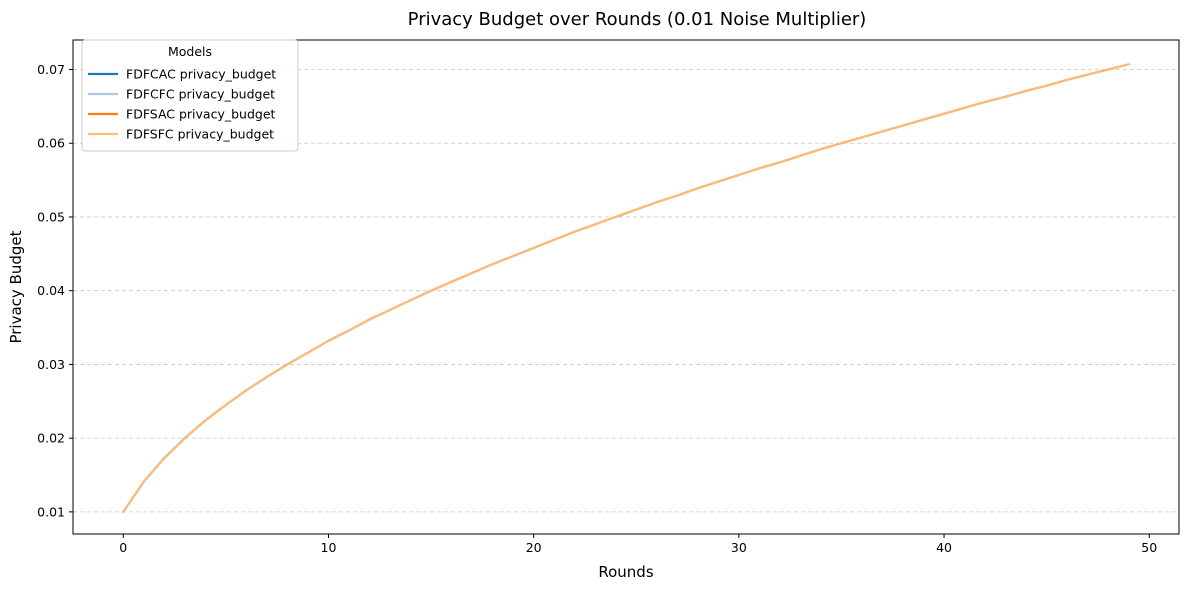  I want to click on x-tick-label: 20, so click(534, 547).